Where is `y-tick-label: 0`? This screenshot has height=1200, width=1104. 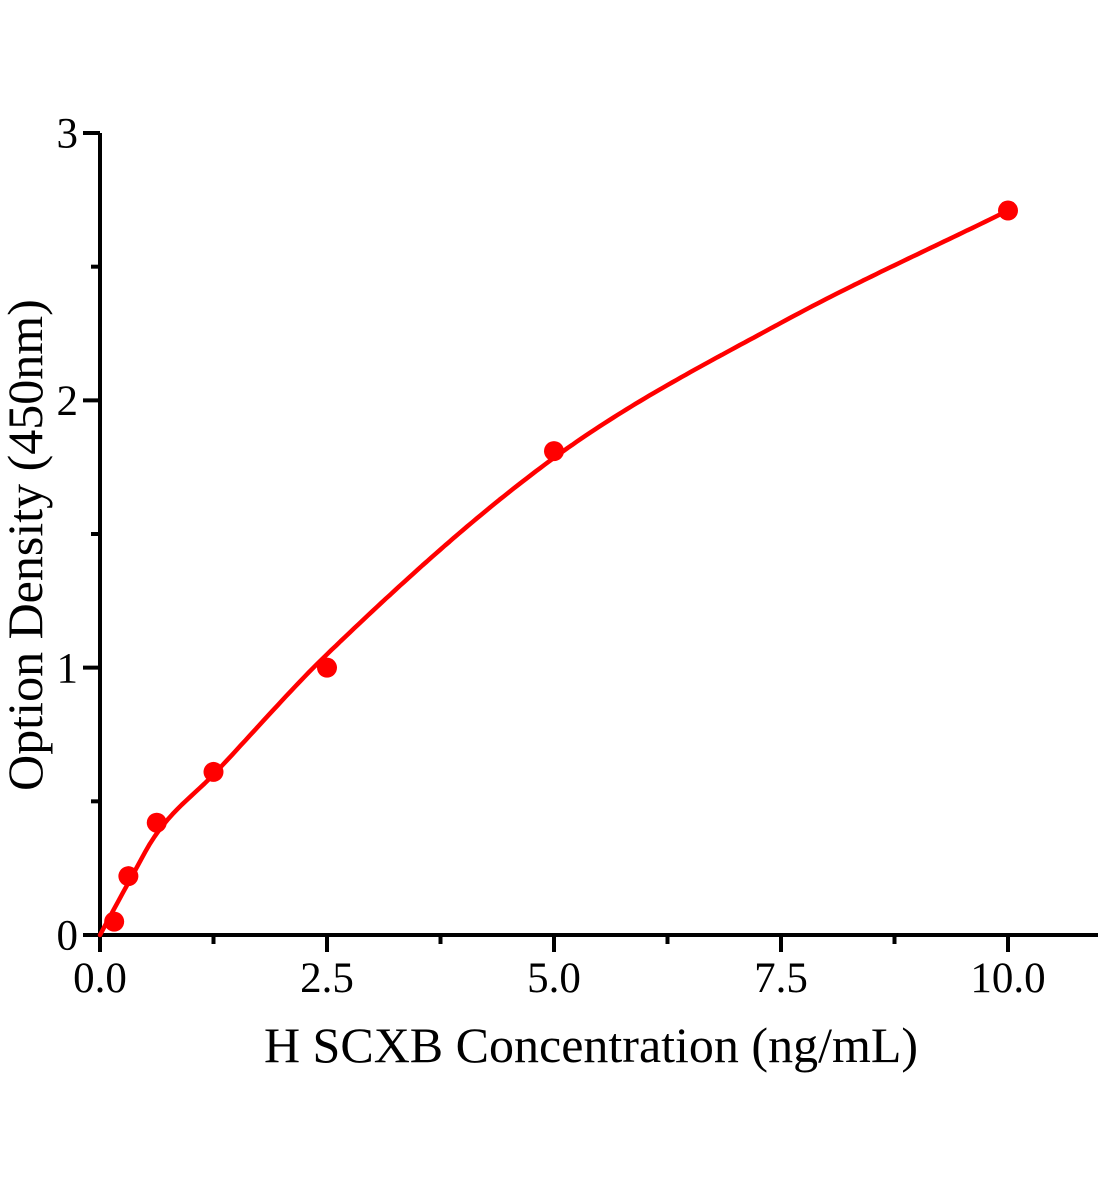
y-tick-label: 0 is located at coordinates (68, 936).